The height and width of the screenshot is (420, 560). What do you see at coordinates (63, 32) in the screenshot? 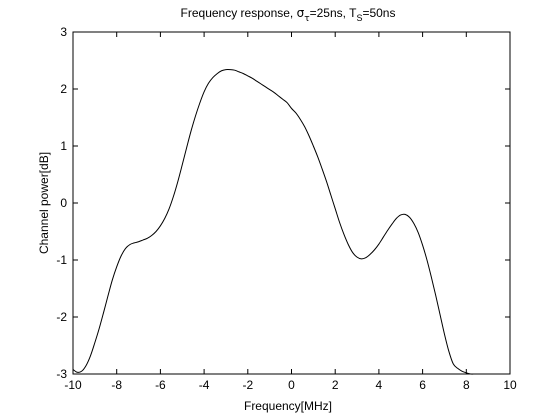
I see `y-tick-label: 3` at bounding box center [63, 32].